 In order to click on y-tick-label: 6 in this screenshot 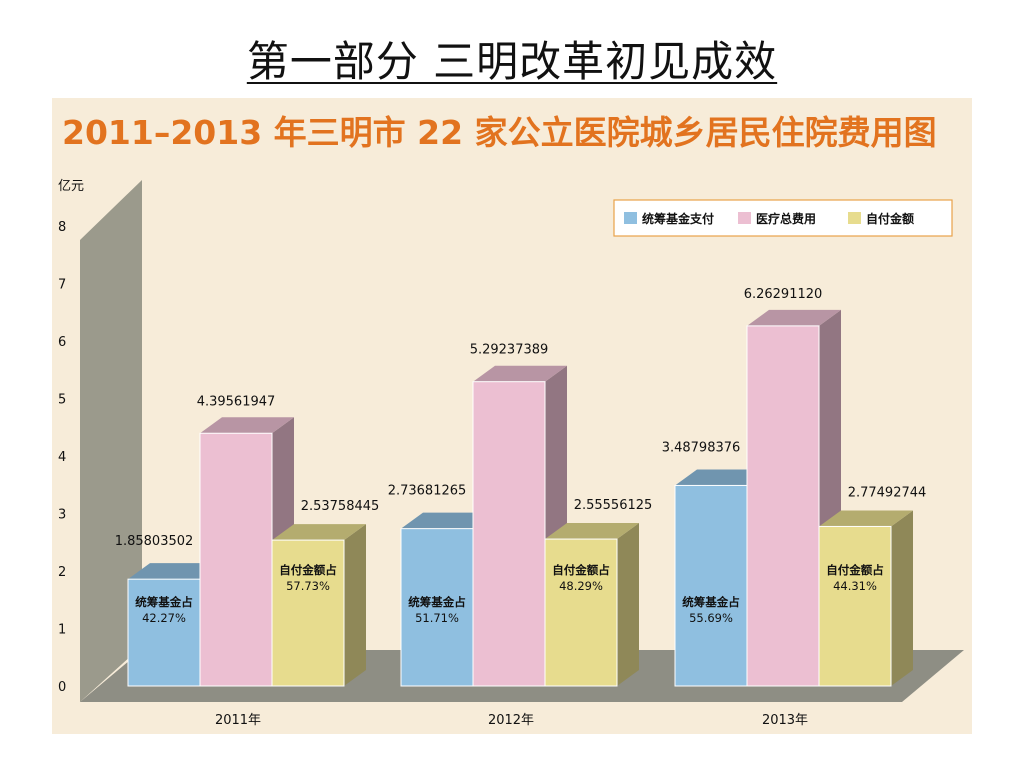, I will do `click(62, 342)`.